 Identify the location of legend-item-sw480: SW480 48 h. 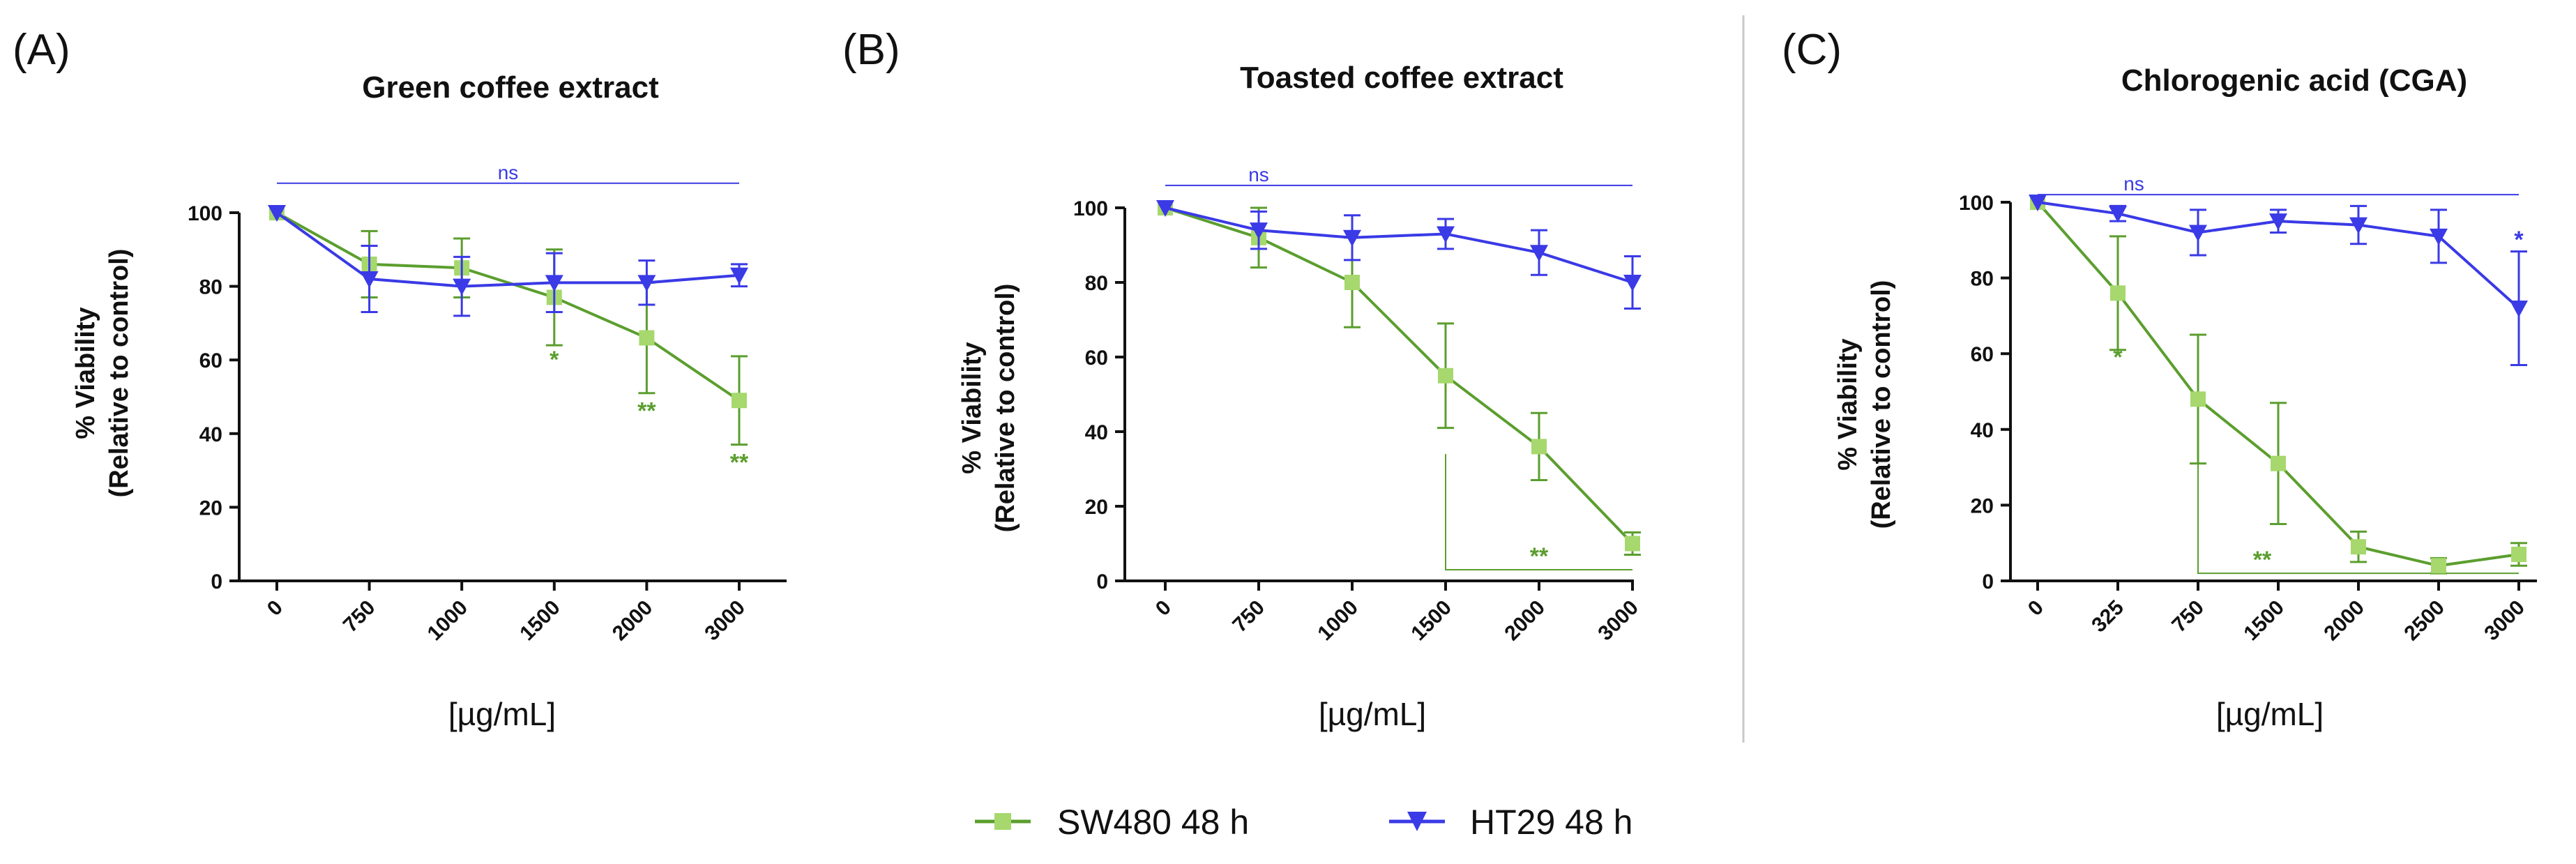
(1112, 822).